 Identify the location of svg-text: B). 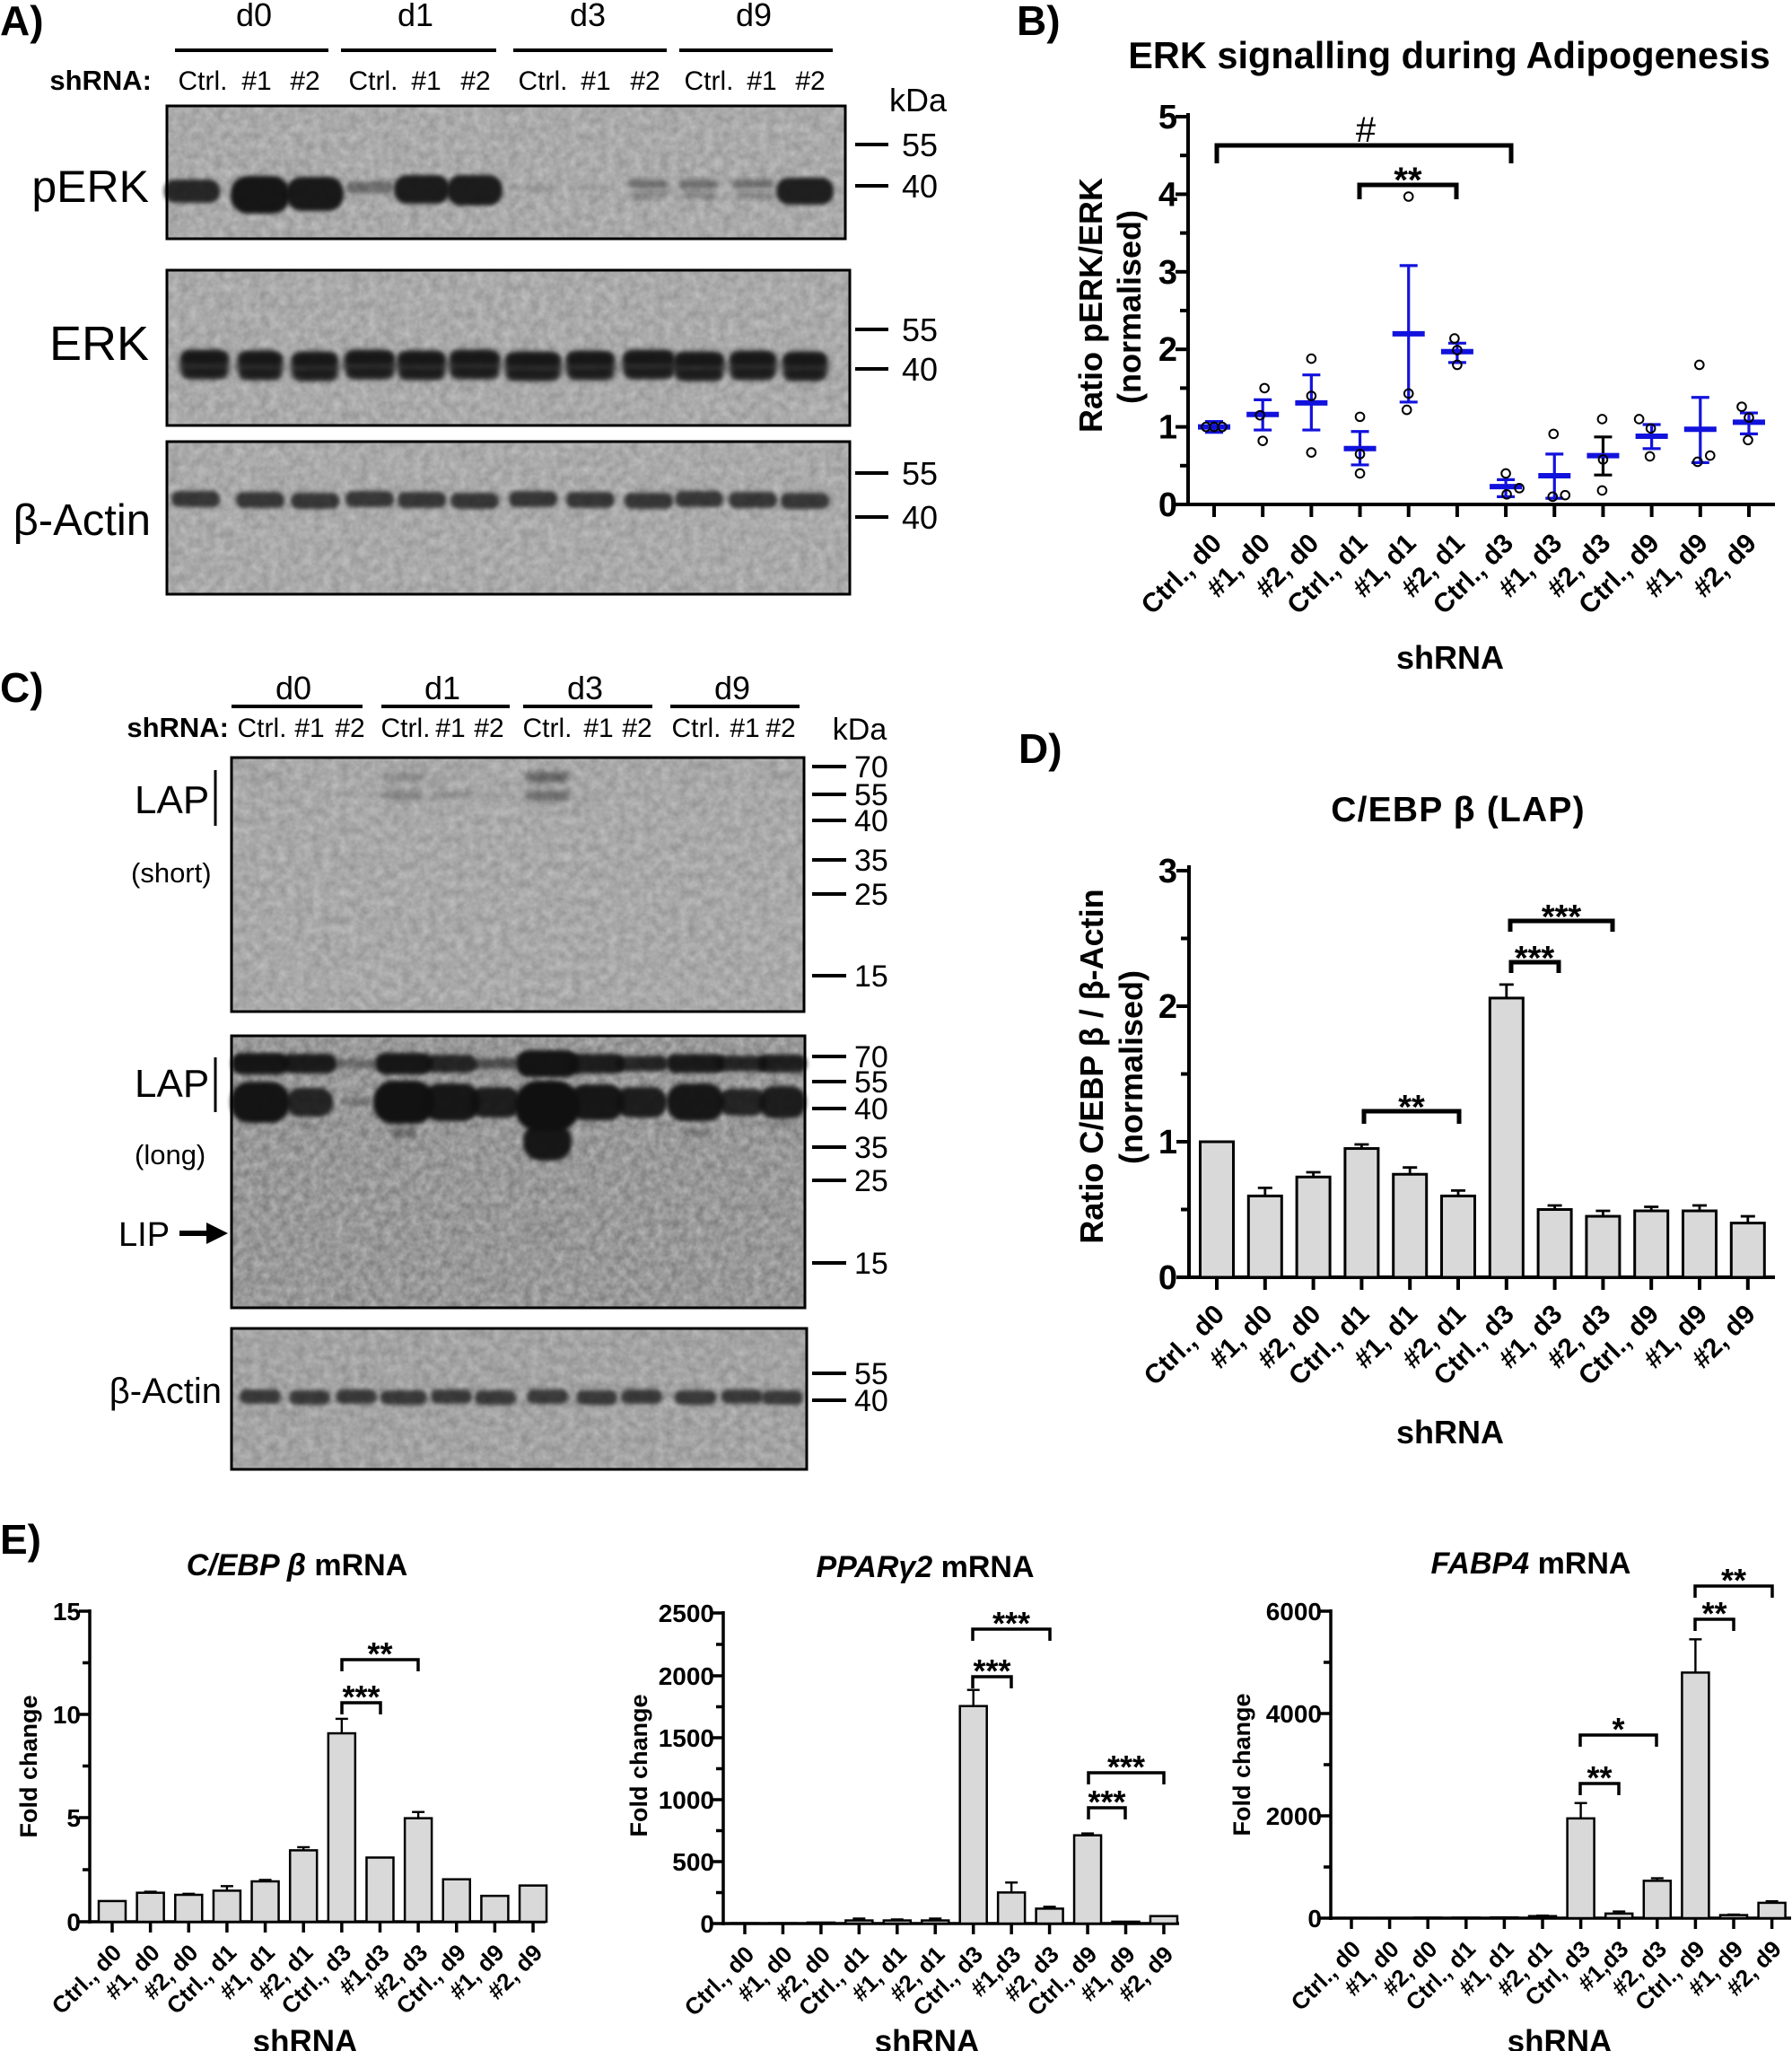
(1039, 22).